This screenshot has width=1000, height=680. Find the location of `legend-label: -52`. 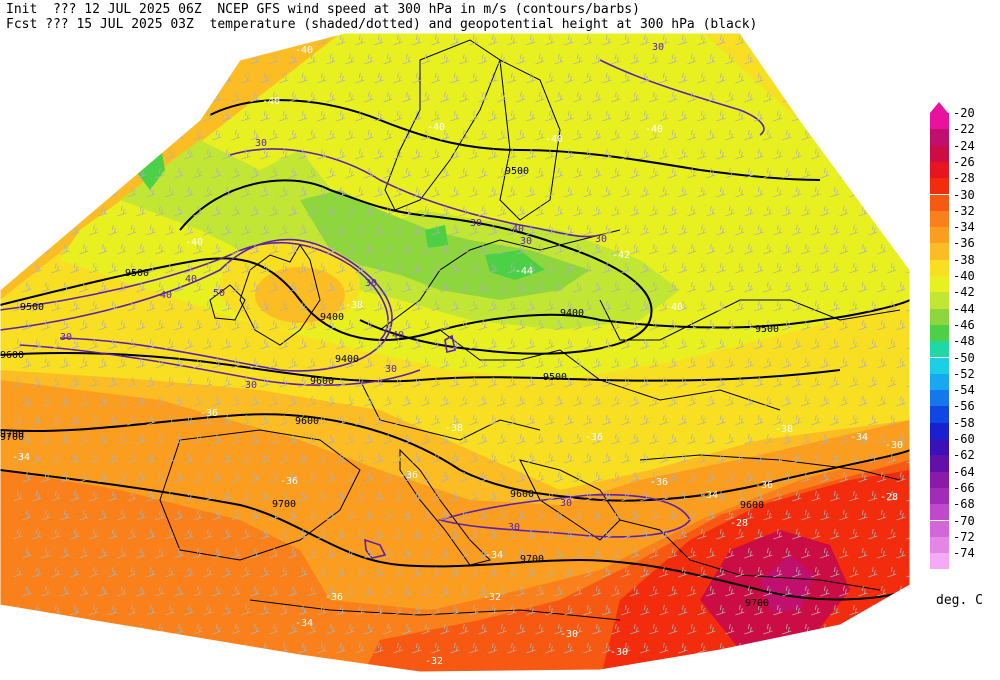

legend-label: -52 is located at coordinates (964, 373).